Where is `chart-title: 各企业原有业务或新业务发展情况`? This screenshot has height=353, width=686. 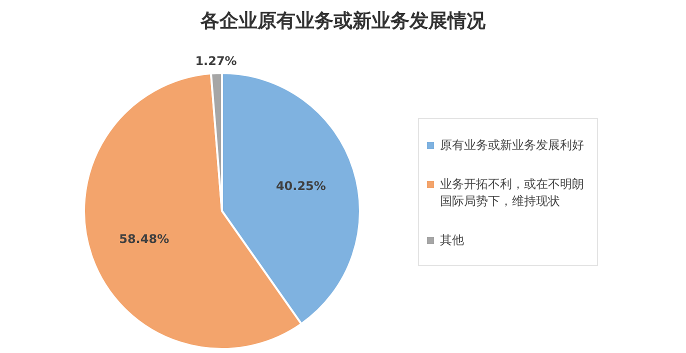 chart-title: 各企业原有业务或新业务发展情况 is located at coordinates (342, 21).